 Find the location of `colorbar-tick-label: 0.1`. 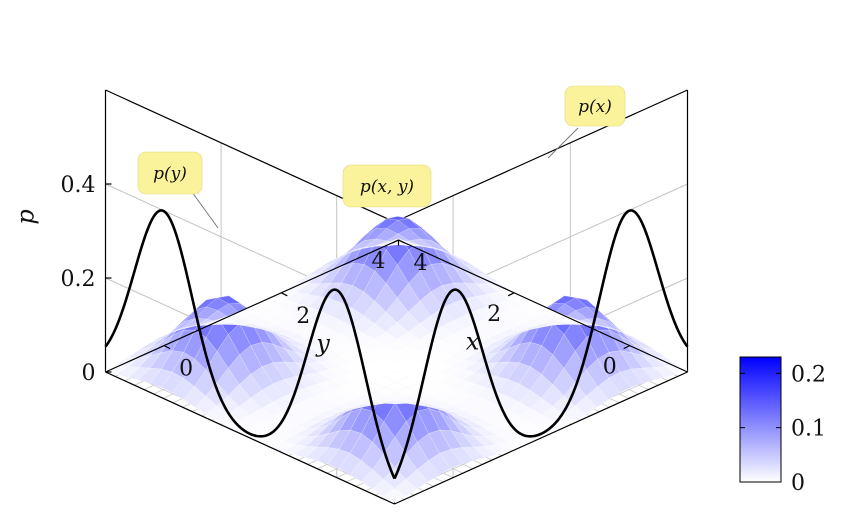

colorbar-tick-label: 0.1 is located at coordinates (808, 429).